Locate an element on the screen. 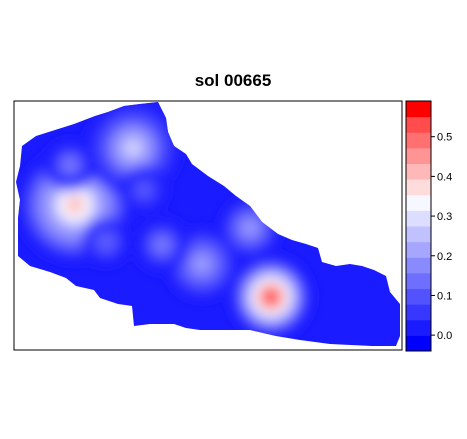  color-legend: 0.0 0.1 0.2 0.3 0.4 0.5 is located at coordinates (428, 226).